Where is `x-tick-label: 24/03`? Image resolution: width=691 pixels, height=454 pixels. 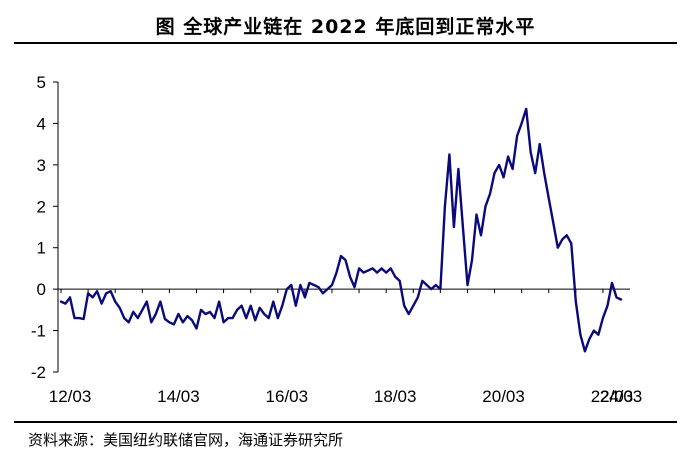 x-tick-label: 24/03 is located at coordinates (621, 396).